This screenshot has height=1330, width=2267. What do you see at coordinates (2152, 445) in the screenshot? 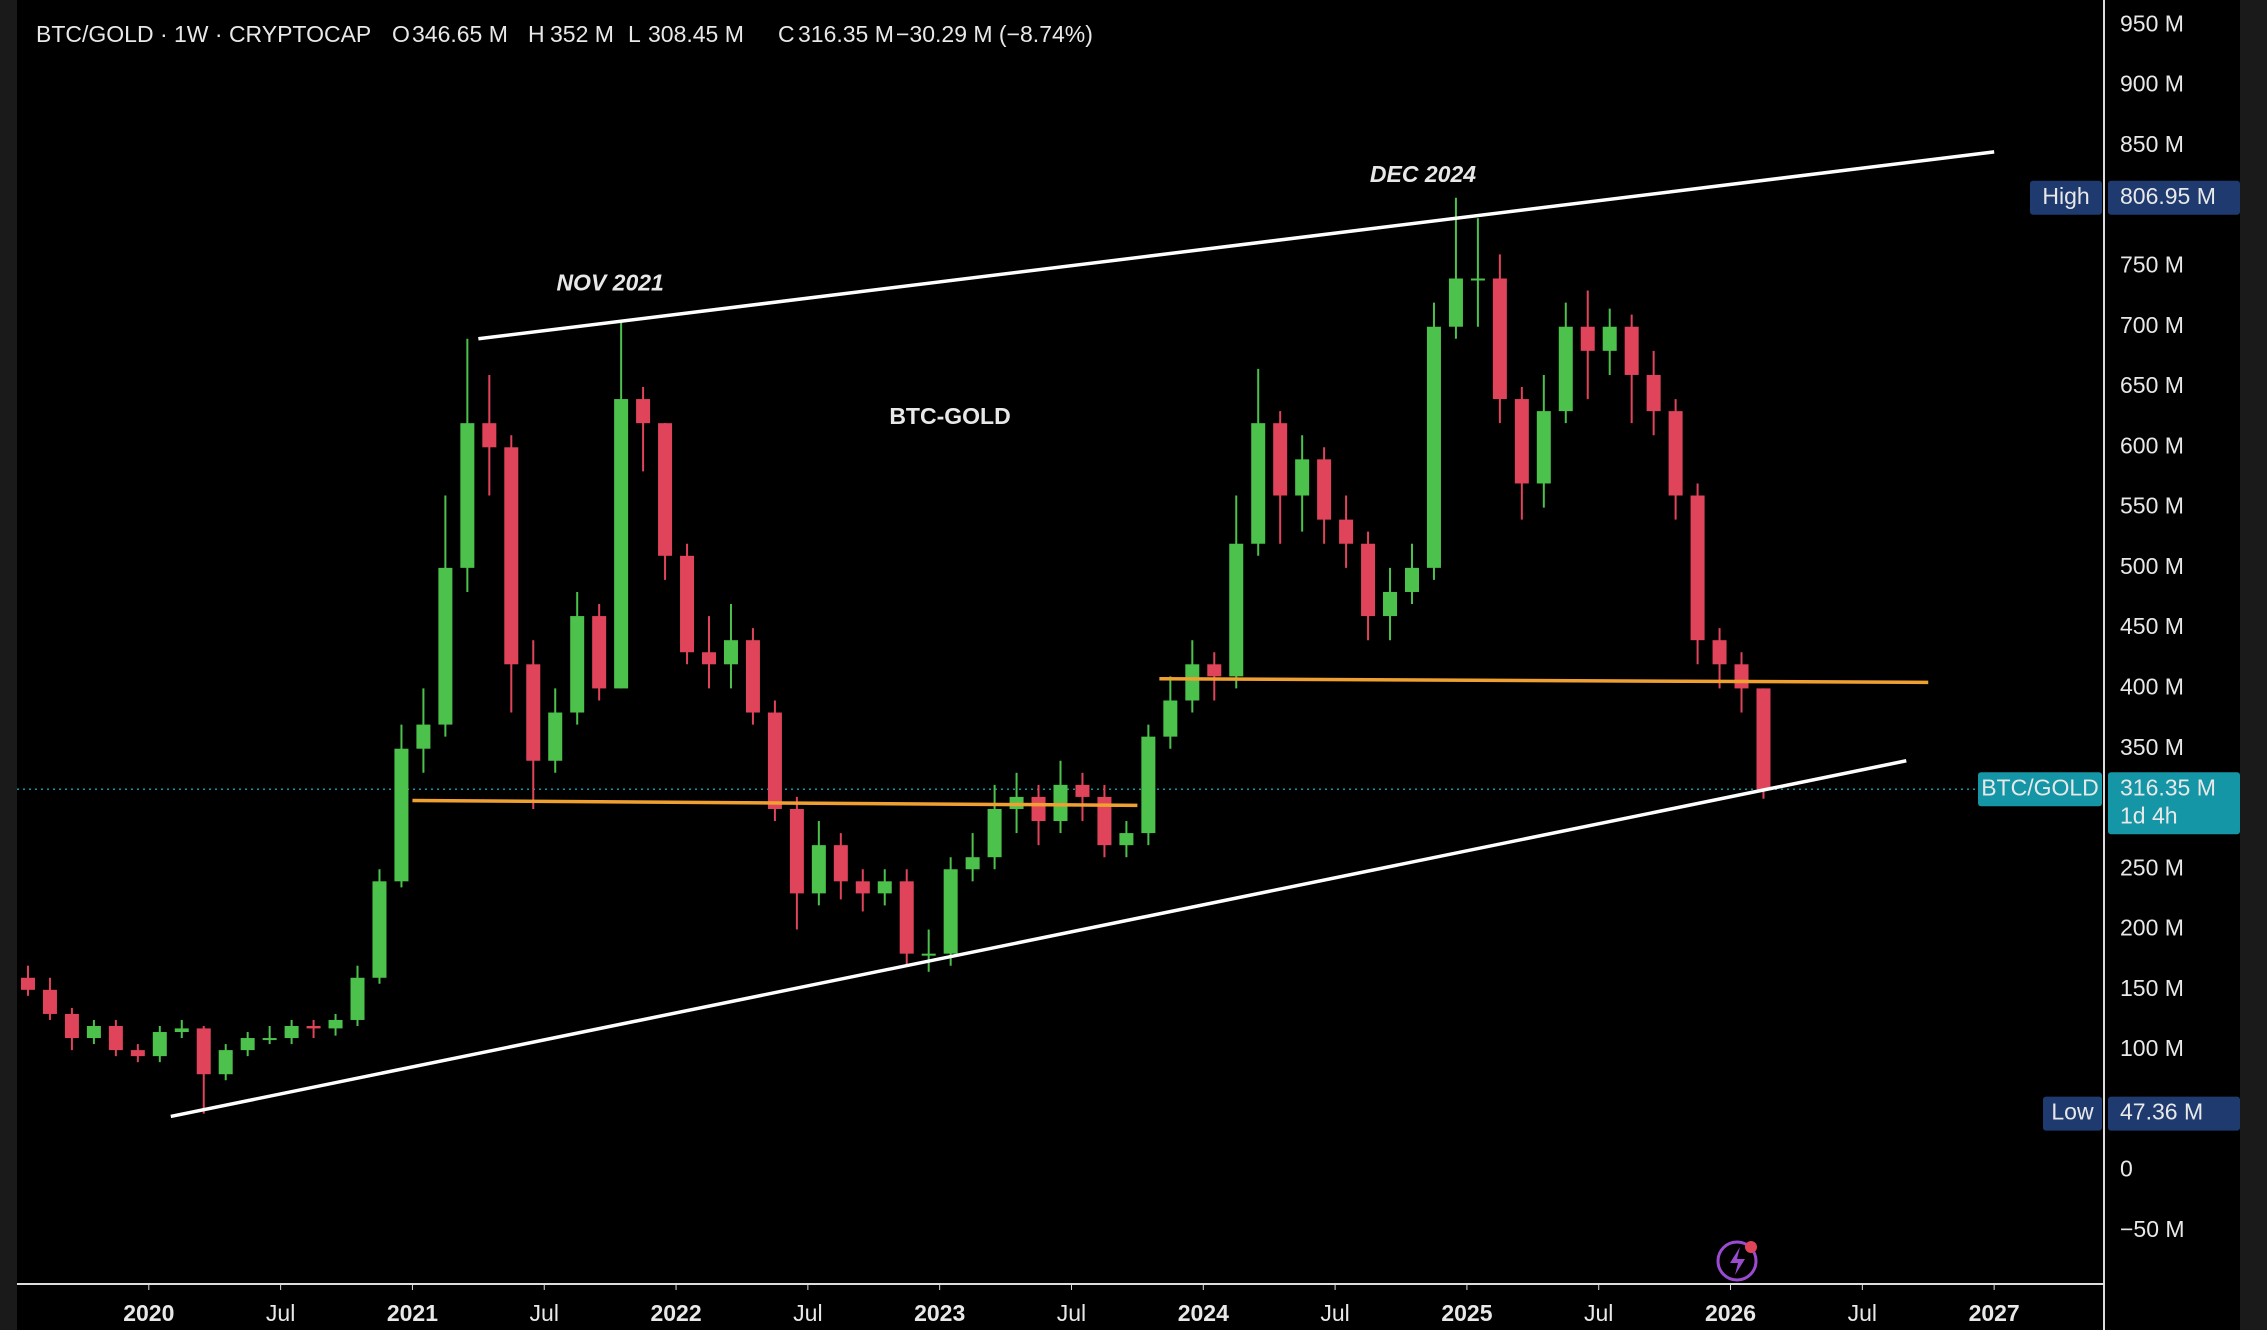
I see `y-tick-label: 600 M` at bounding box center [2152, 445].